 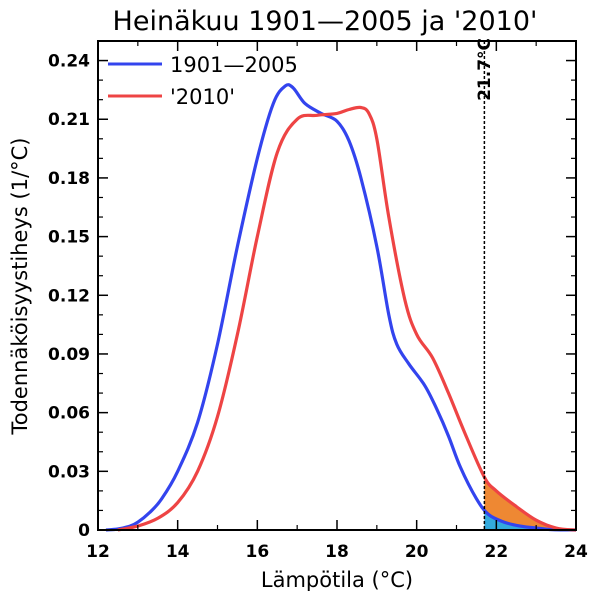 What do you see at coordinates (20, 286) in the screenshot?
I see `y-axis-label: Todennäköisyystiheys (1/°C)` at bounding box center [20, 286].